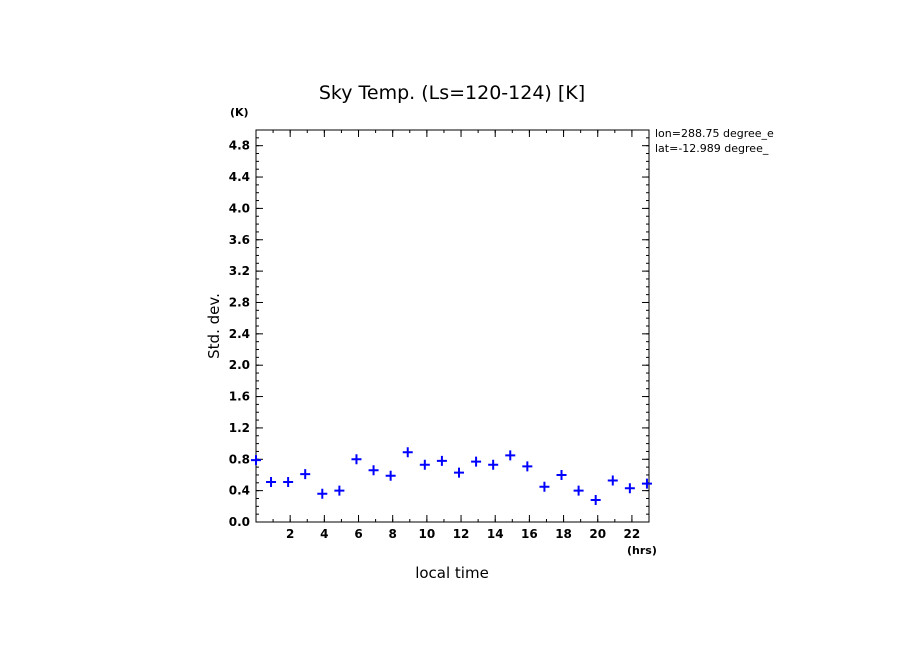 This screenshot has height=654, width=904. Describe the element at coordinates (239, 428) in the screenshot. I see `y-tick-label: 1.2` at that location.